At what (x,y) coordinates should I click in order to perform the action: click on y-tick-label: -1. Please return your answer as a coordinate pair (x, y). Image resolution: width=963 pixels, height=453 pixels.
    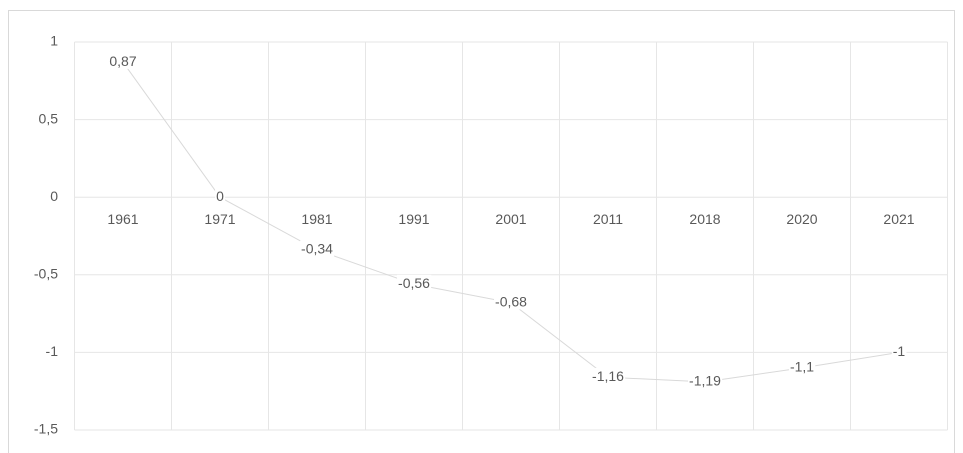
    Looking at the image, I should click on (52, 351).